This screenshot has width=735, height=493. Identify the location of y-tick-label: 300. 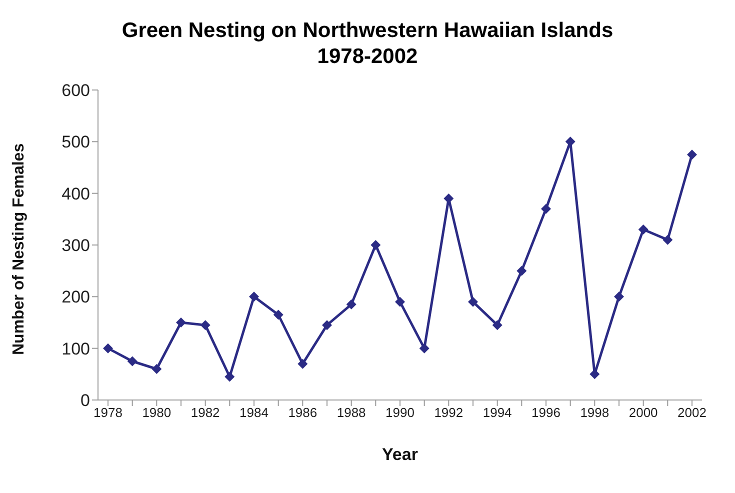
(76, 246).